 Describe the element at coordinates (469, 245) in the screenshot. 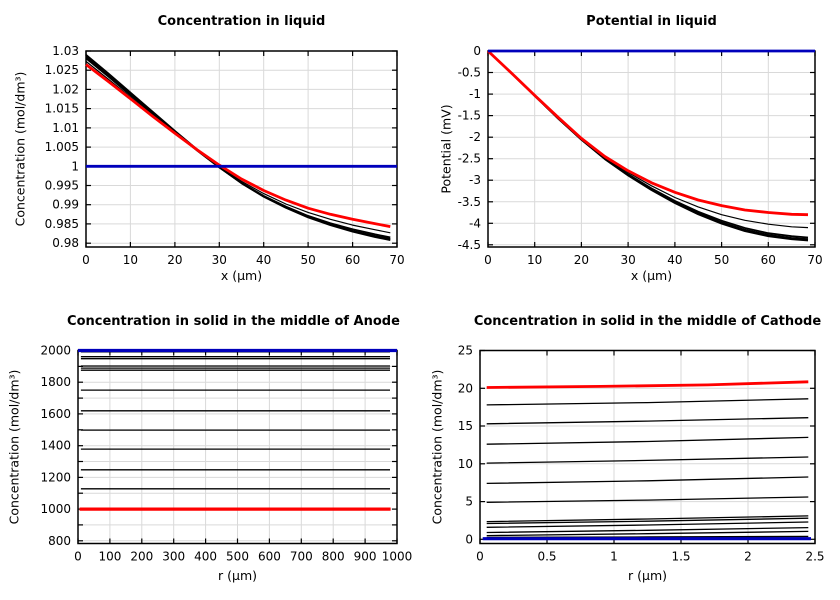

I see `svg-text: -4.5` at that location.